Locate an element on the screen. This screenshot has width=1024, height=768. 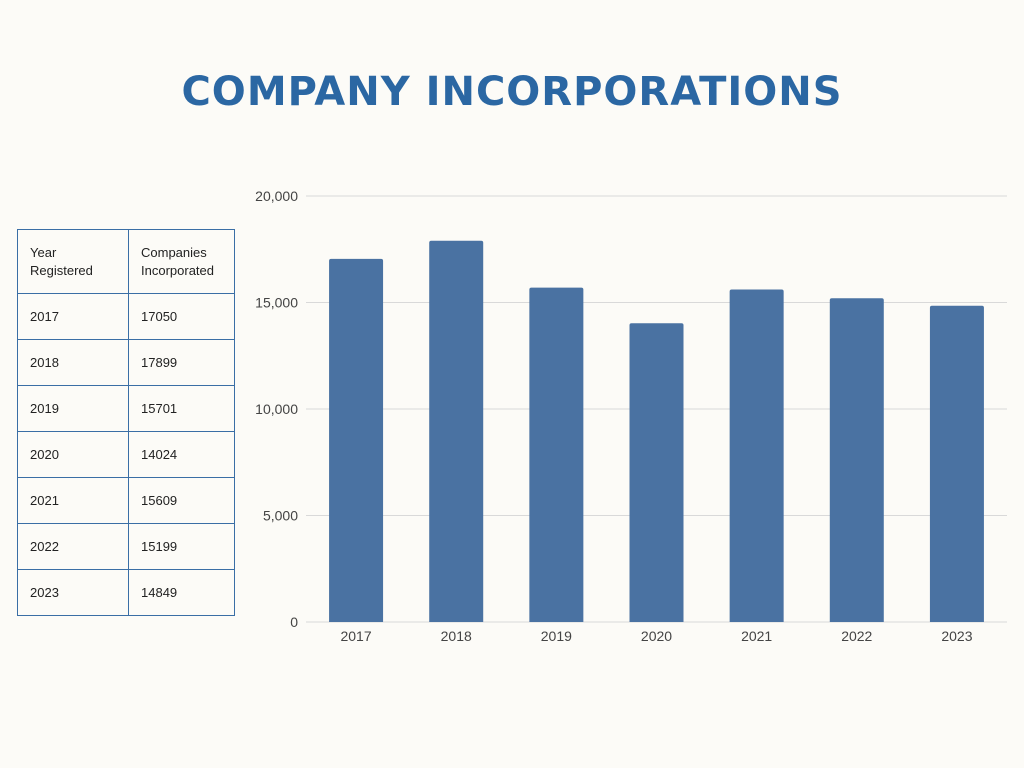
table-cell-year: 2018 is located at coordinates (73, 362).